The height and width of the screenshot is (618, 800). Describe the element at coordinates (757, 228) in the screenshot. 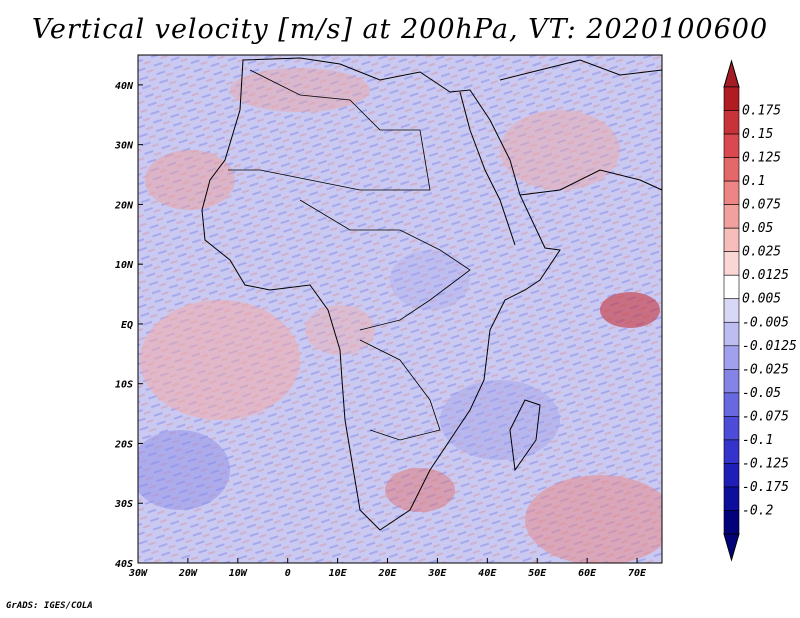

I see `colorbar-level-label: 0.05` at that location.